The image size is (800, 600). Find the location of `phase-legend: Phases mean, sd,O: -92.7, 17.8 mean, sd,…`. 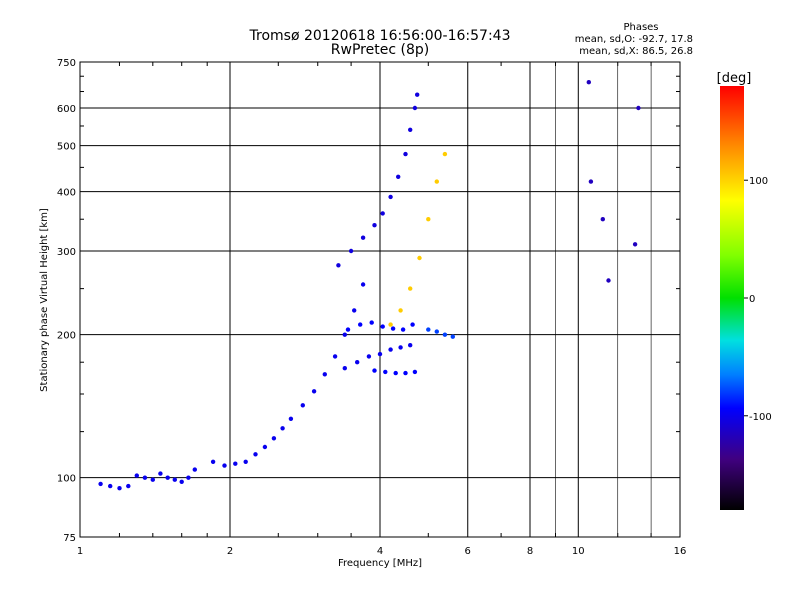

phase-legend: Phases mean, sd,O: -92.7, 17.8 mean, sd,… is located at coordinates (634, 39).